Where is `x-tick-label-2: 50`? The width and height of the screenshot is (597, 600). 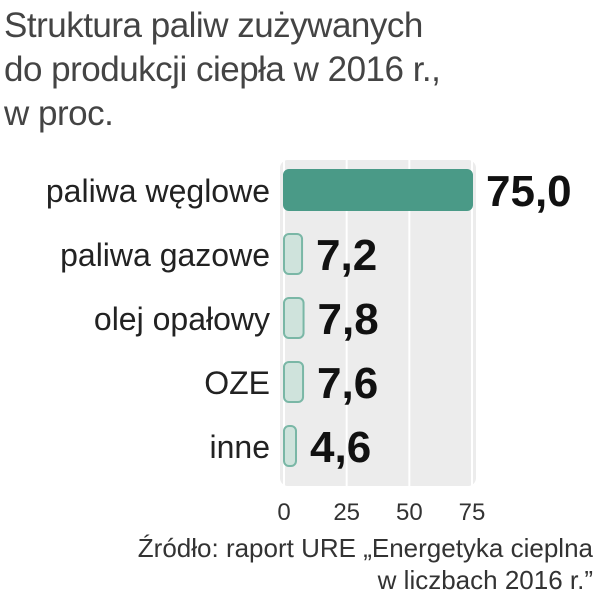 x-tick-label-2: 50 is located at coordinates (409, 510).